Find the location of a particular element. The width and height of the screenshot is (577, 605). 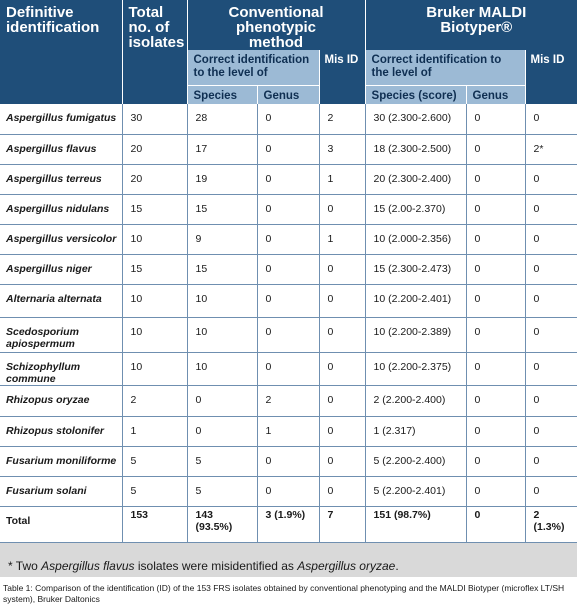

cell-bruker-species: 10 (2.200-2.401) is located at coordinates (416, 301).